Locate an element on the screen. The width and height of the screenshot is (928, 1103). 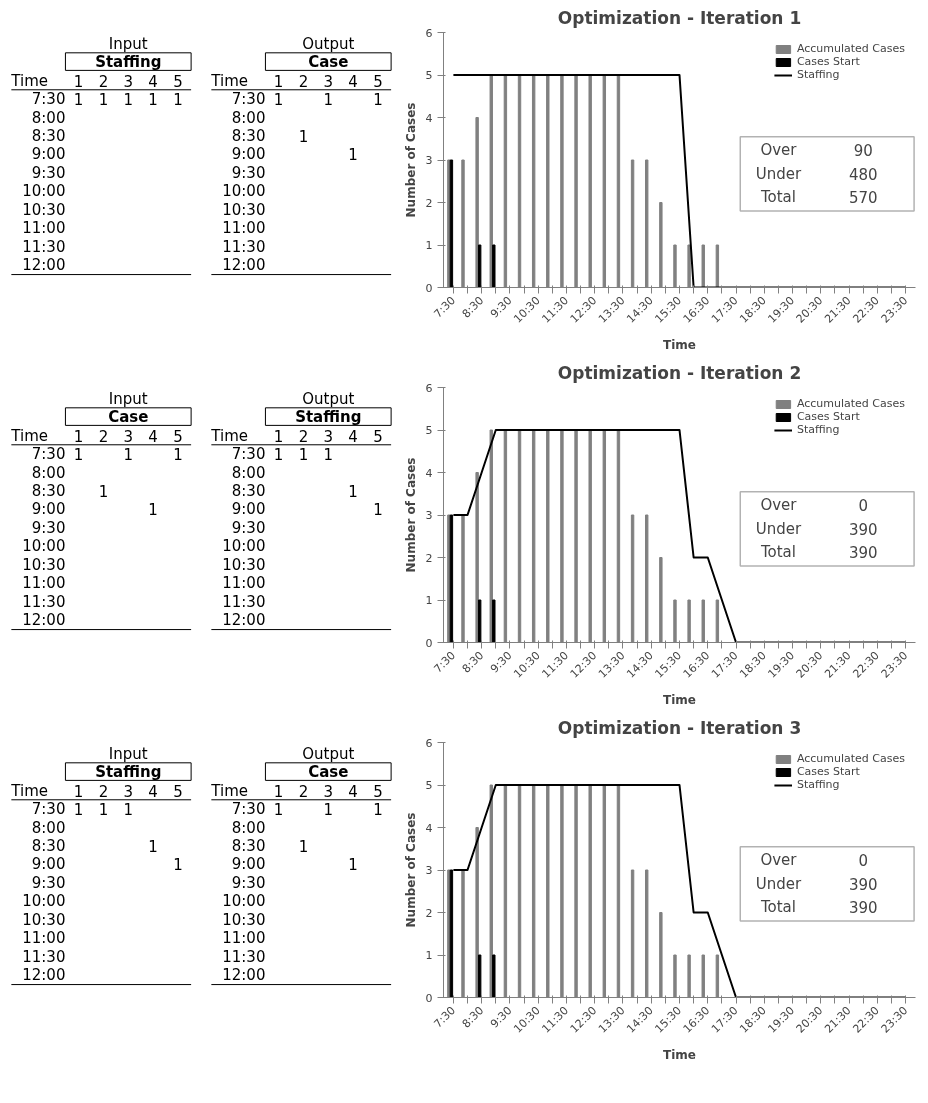
annotation: 0 is located at coordinates (863, 506).